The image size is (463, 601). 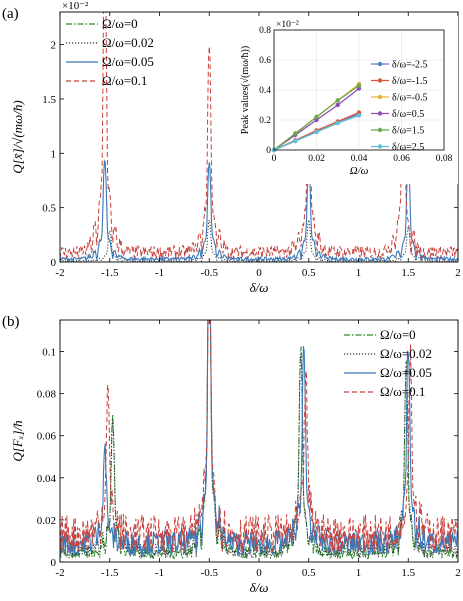 I want to click on y-tick-label: 2, so click(x=54, y=46).